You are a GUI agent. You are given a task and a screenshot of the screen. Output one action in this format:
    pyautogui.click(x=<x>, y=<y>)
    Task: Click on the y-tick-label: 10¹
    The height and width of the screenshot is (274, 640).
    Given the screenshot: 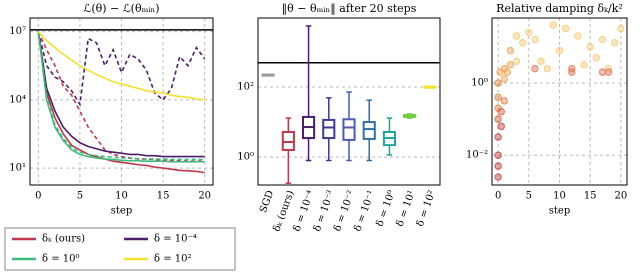 What is the action you would take?
    pyautogui.click(x=17, y=168)
    